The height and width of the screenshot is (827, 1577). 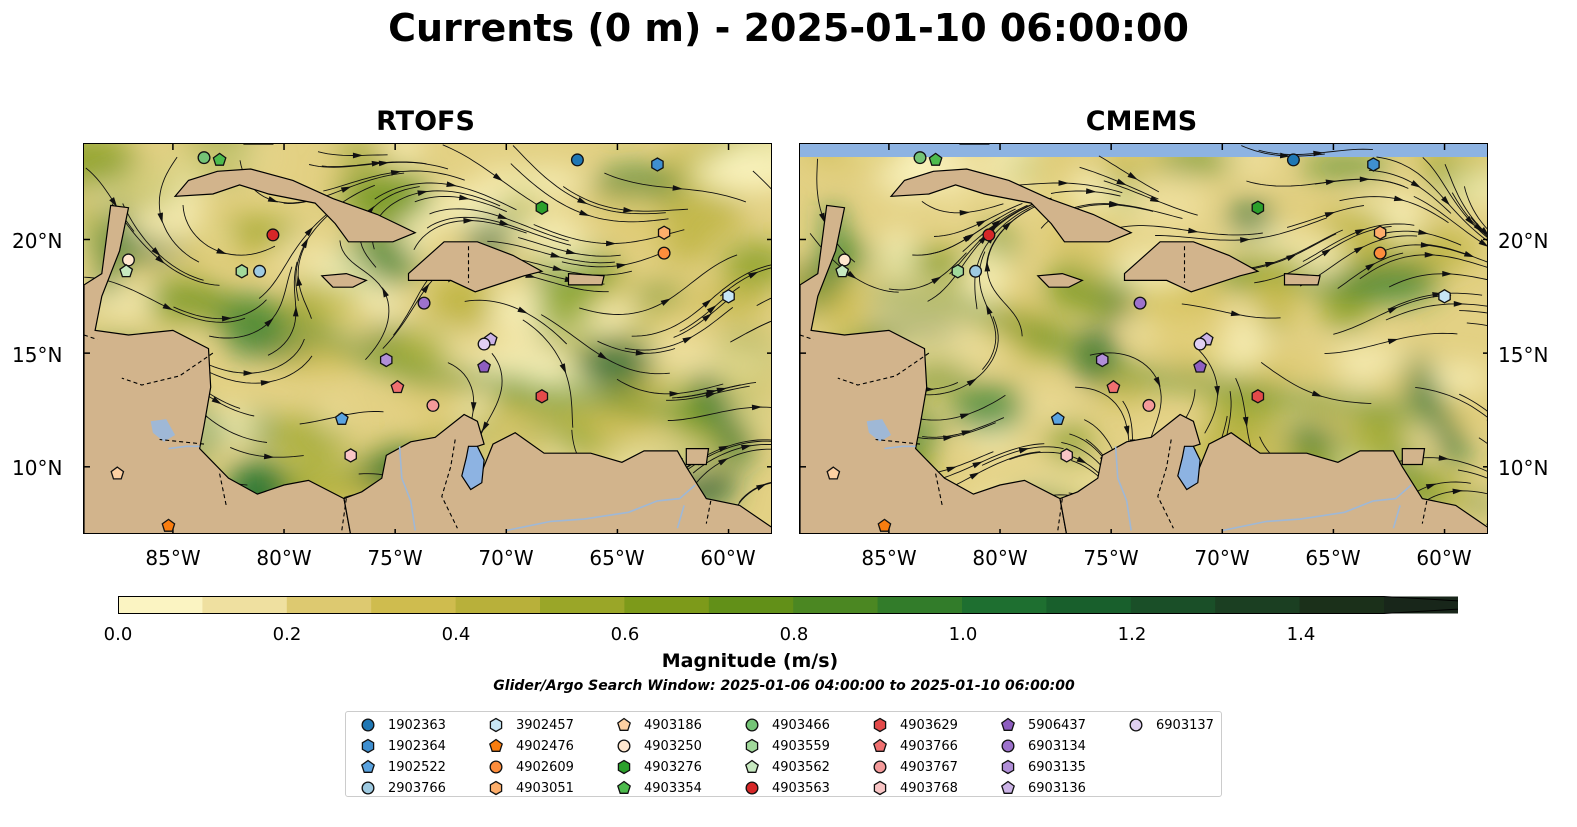 I want to click on colorbar-extend-arrow, so click(x=1456, y=605).